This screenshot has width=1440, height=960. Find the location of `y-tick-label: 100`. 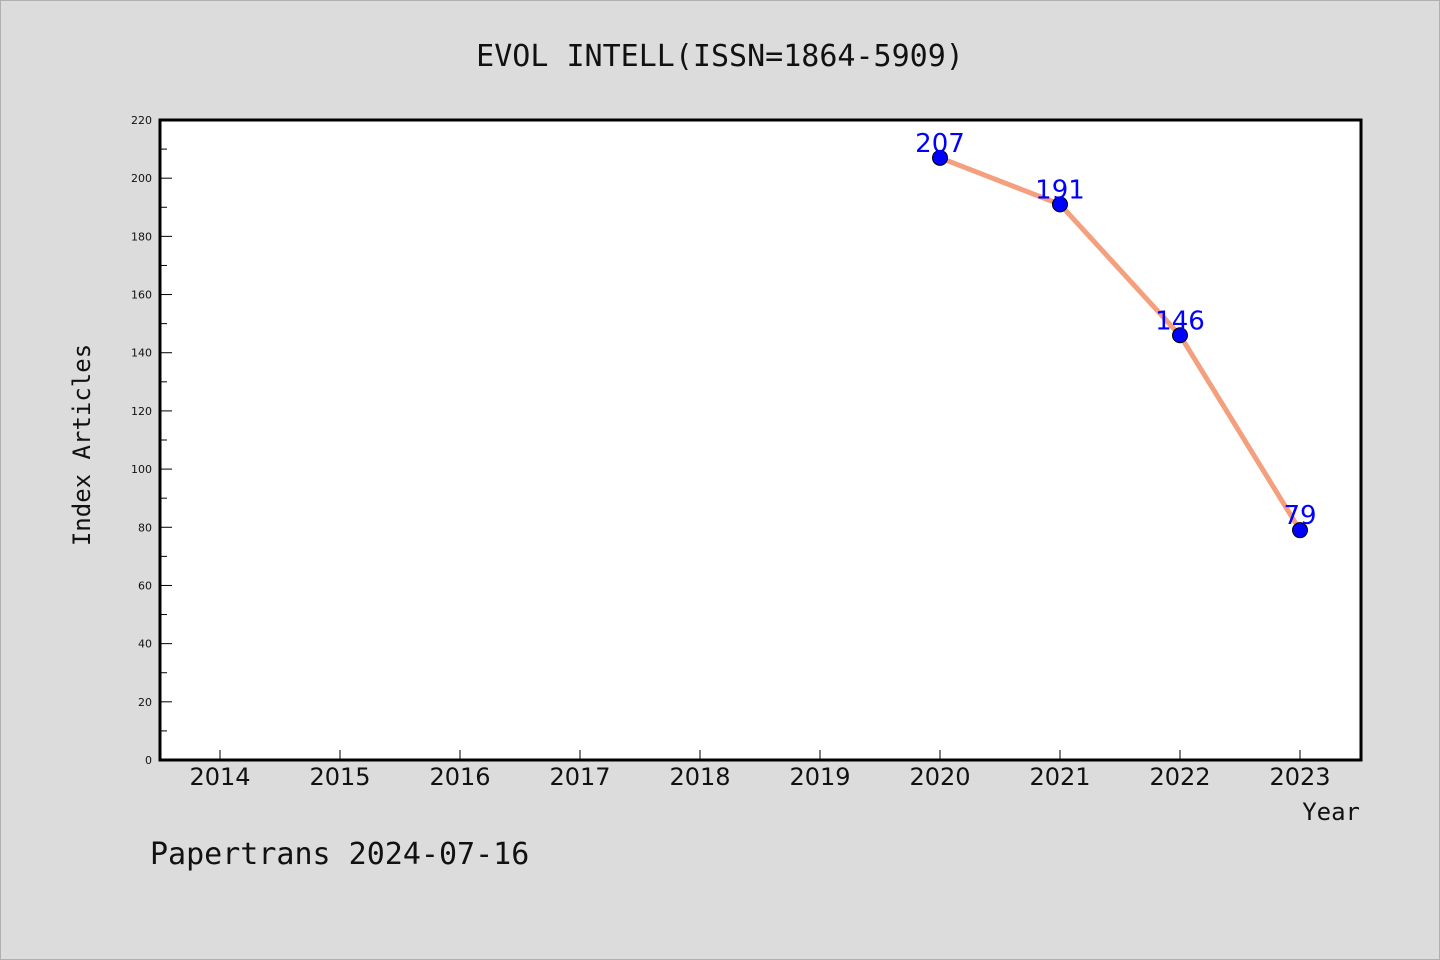

y-tick-label: 100 is located at coordinates (141, 469).